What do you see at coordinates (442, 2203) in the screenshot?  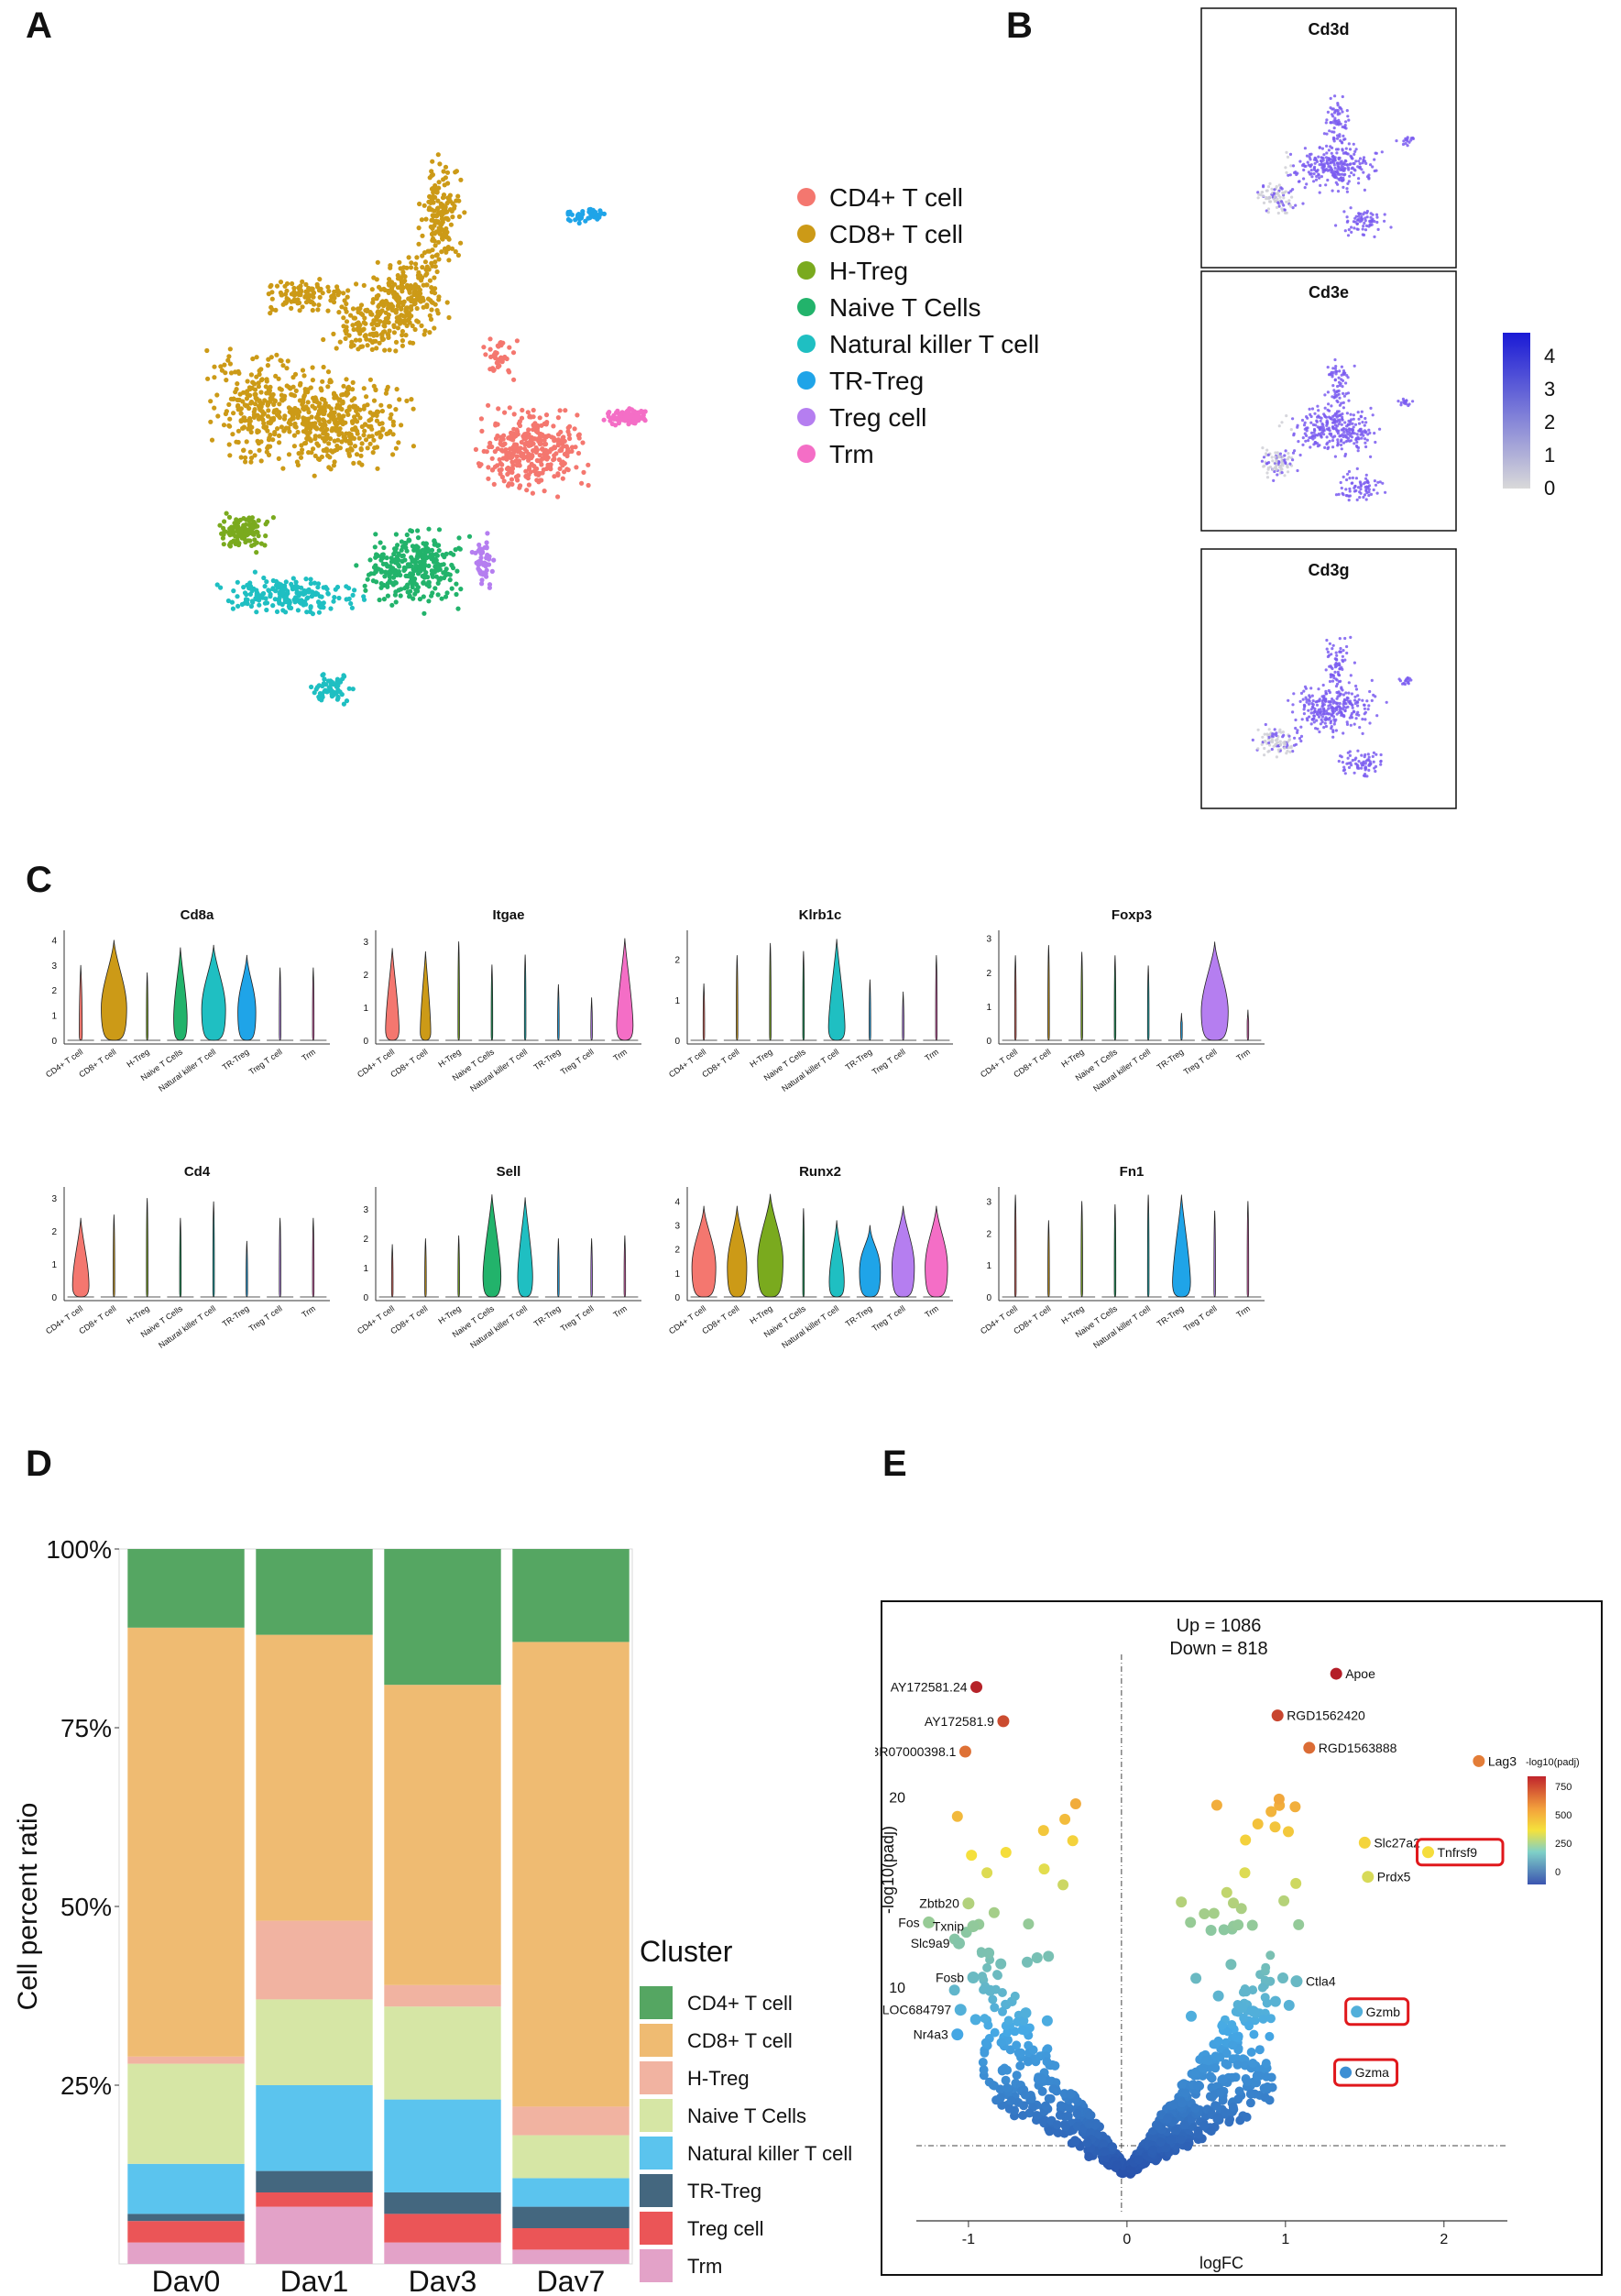 I see `bar-segment-tr-treg` at bounding box center [442, 2203].